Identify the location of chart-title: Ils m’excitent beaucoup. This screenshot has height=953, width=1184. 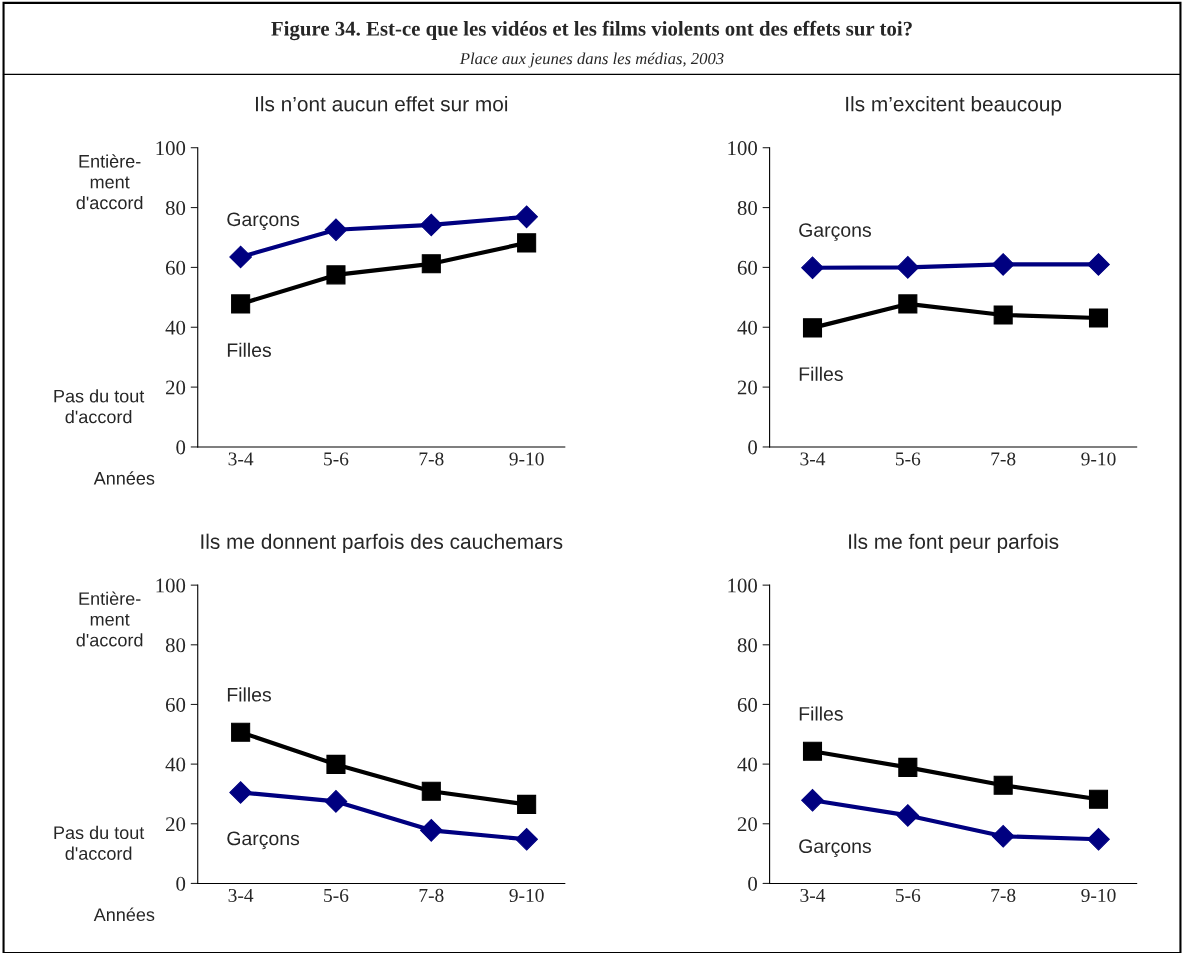
(954, 106).